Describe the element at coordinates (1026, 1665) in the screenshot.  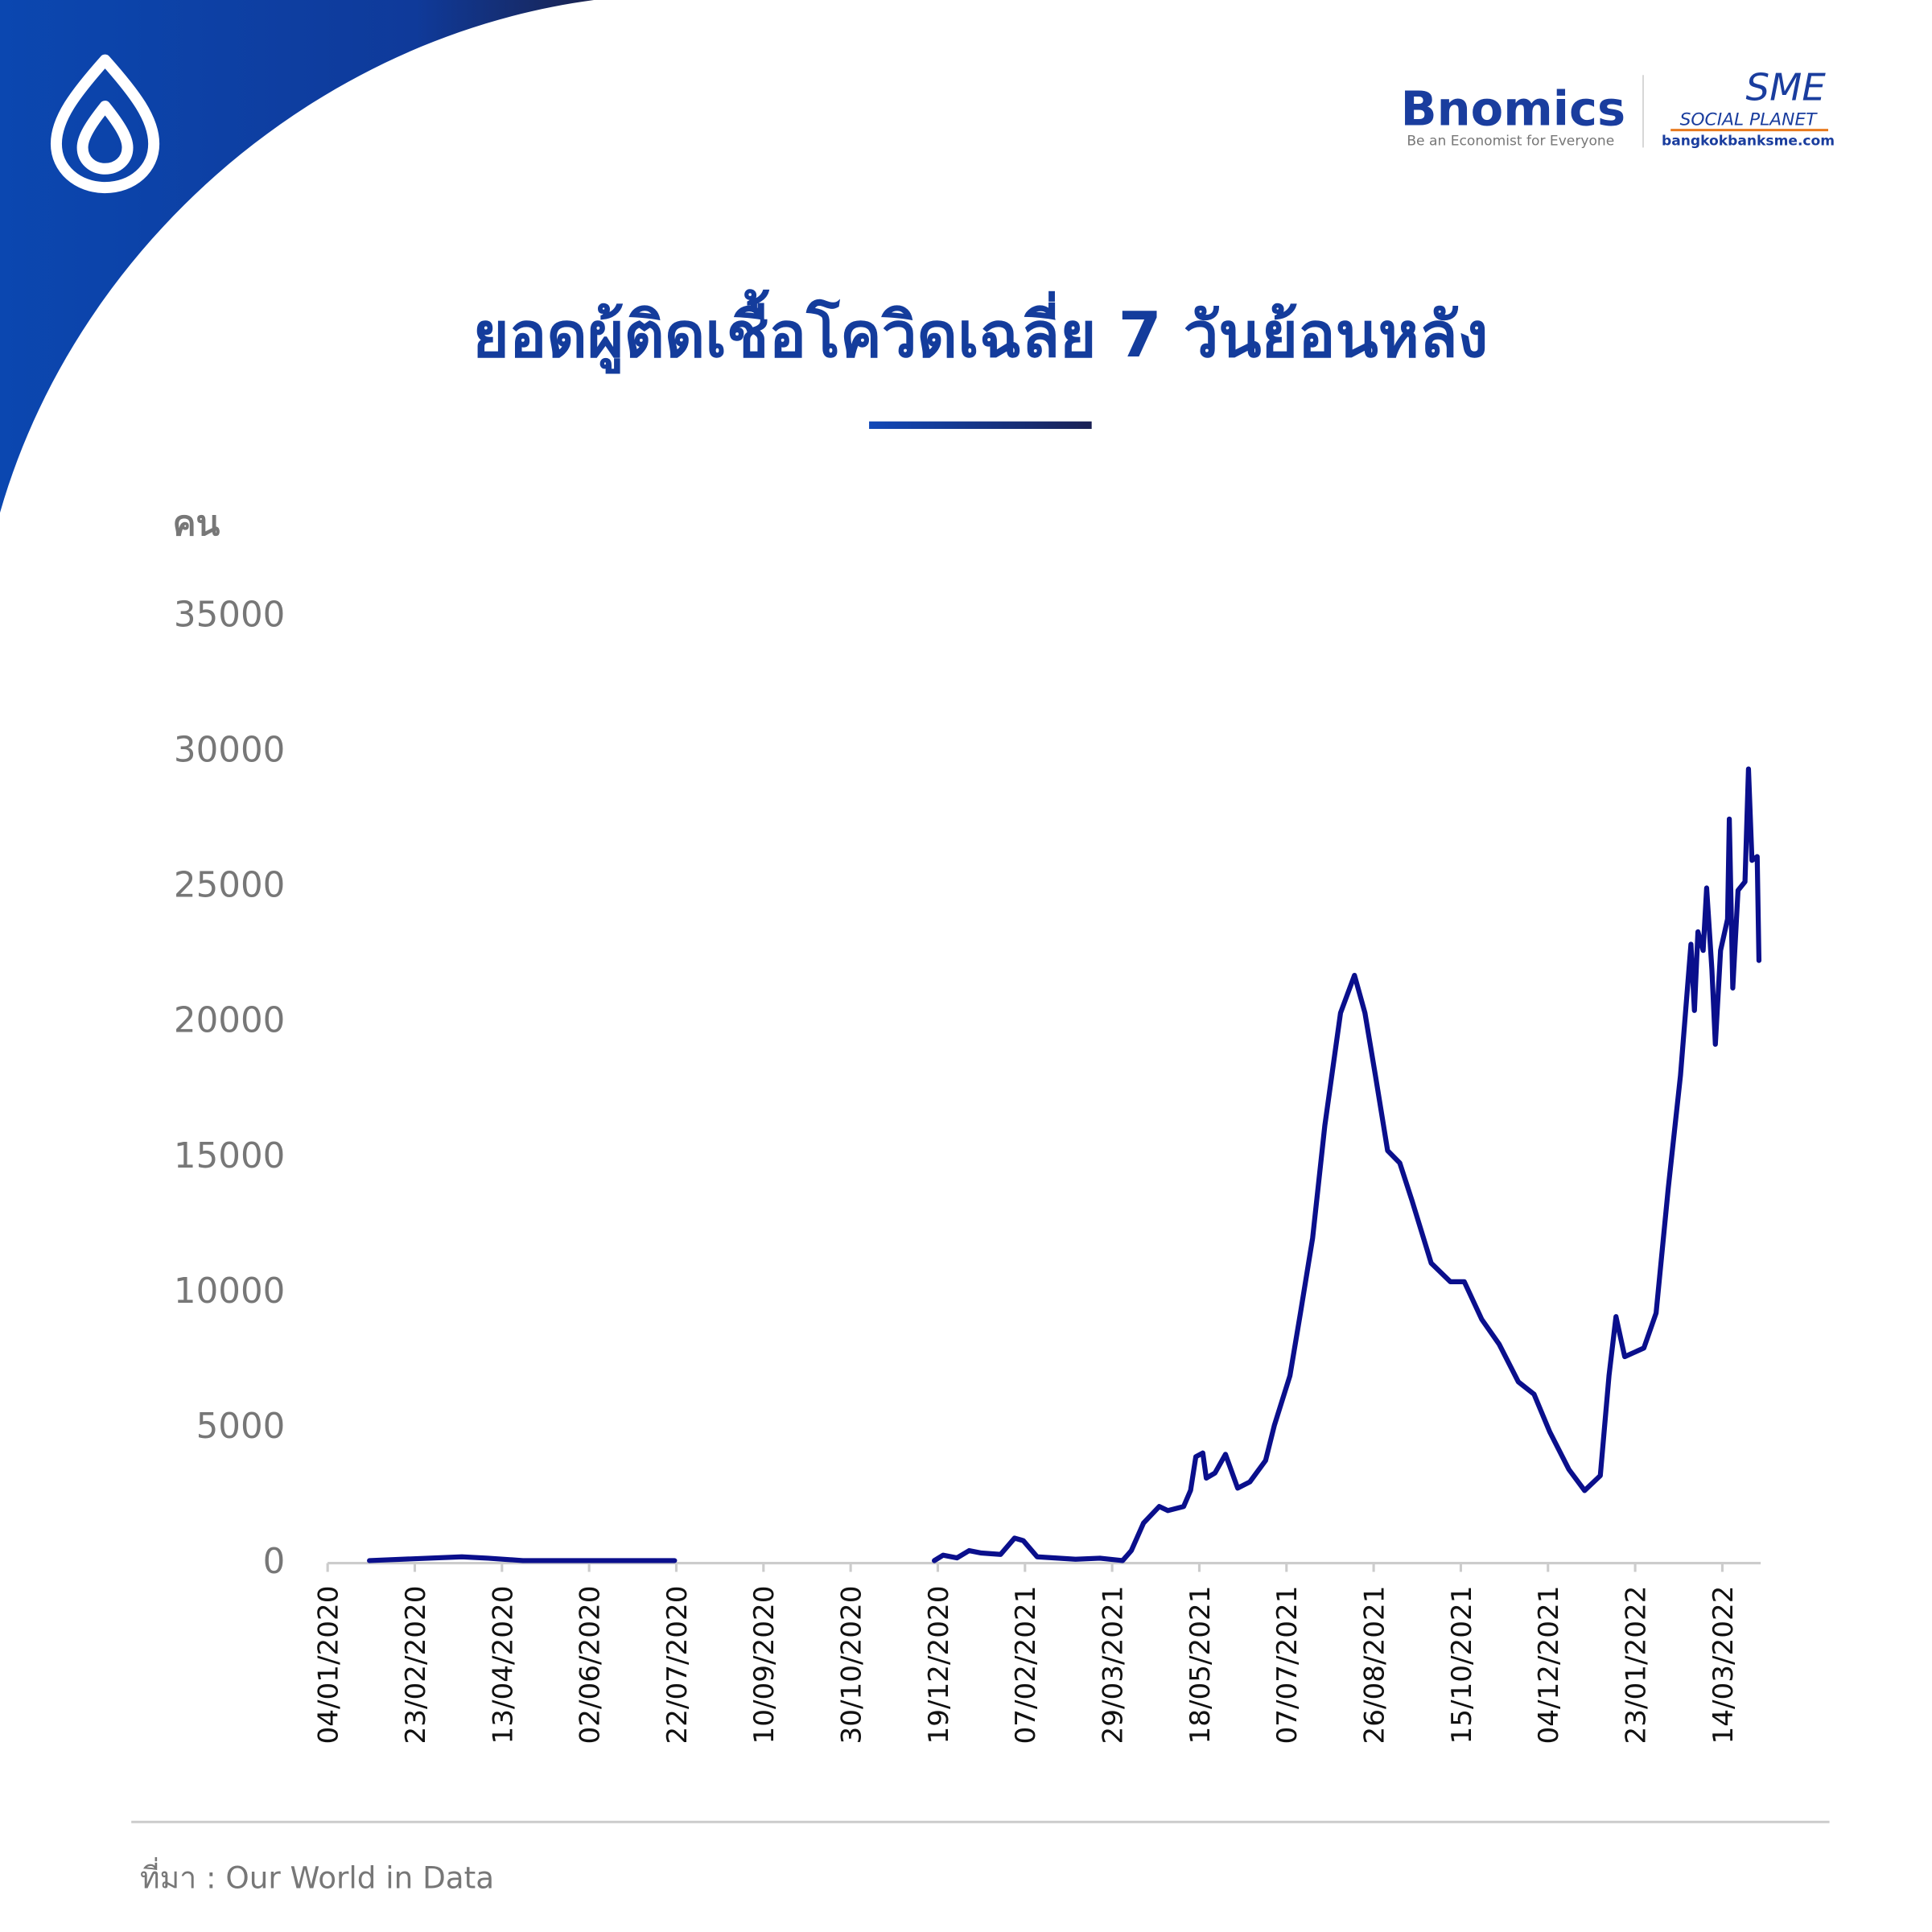
I see `x-tick-label: 07/02/2021` at that location.